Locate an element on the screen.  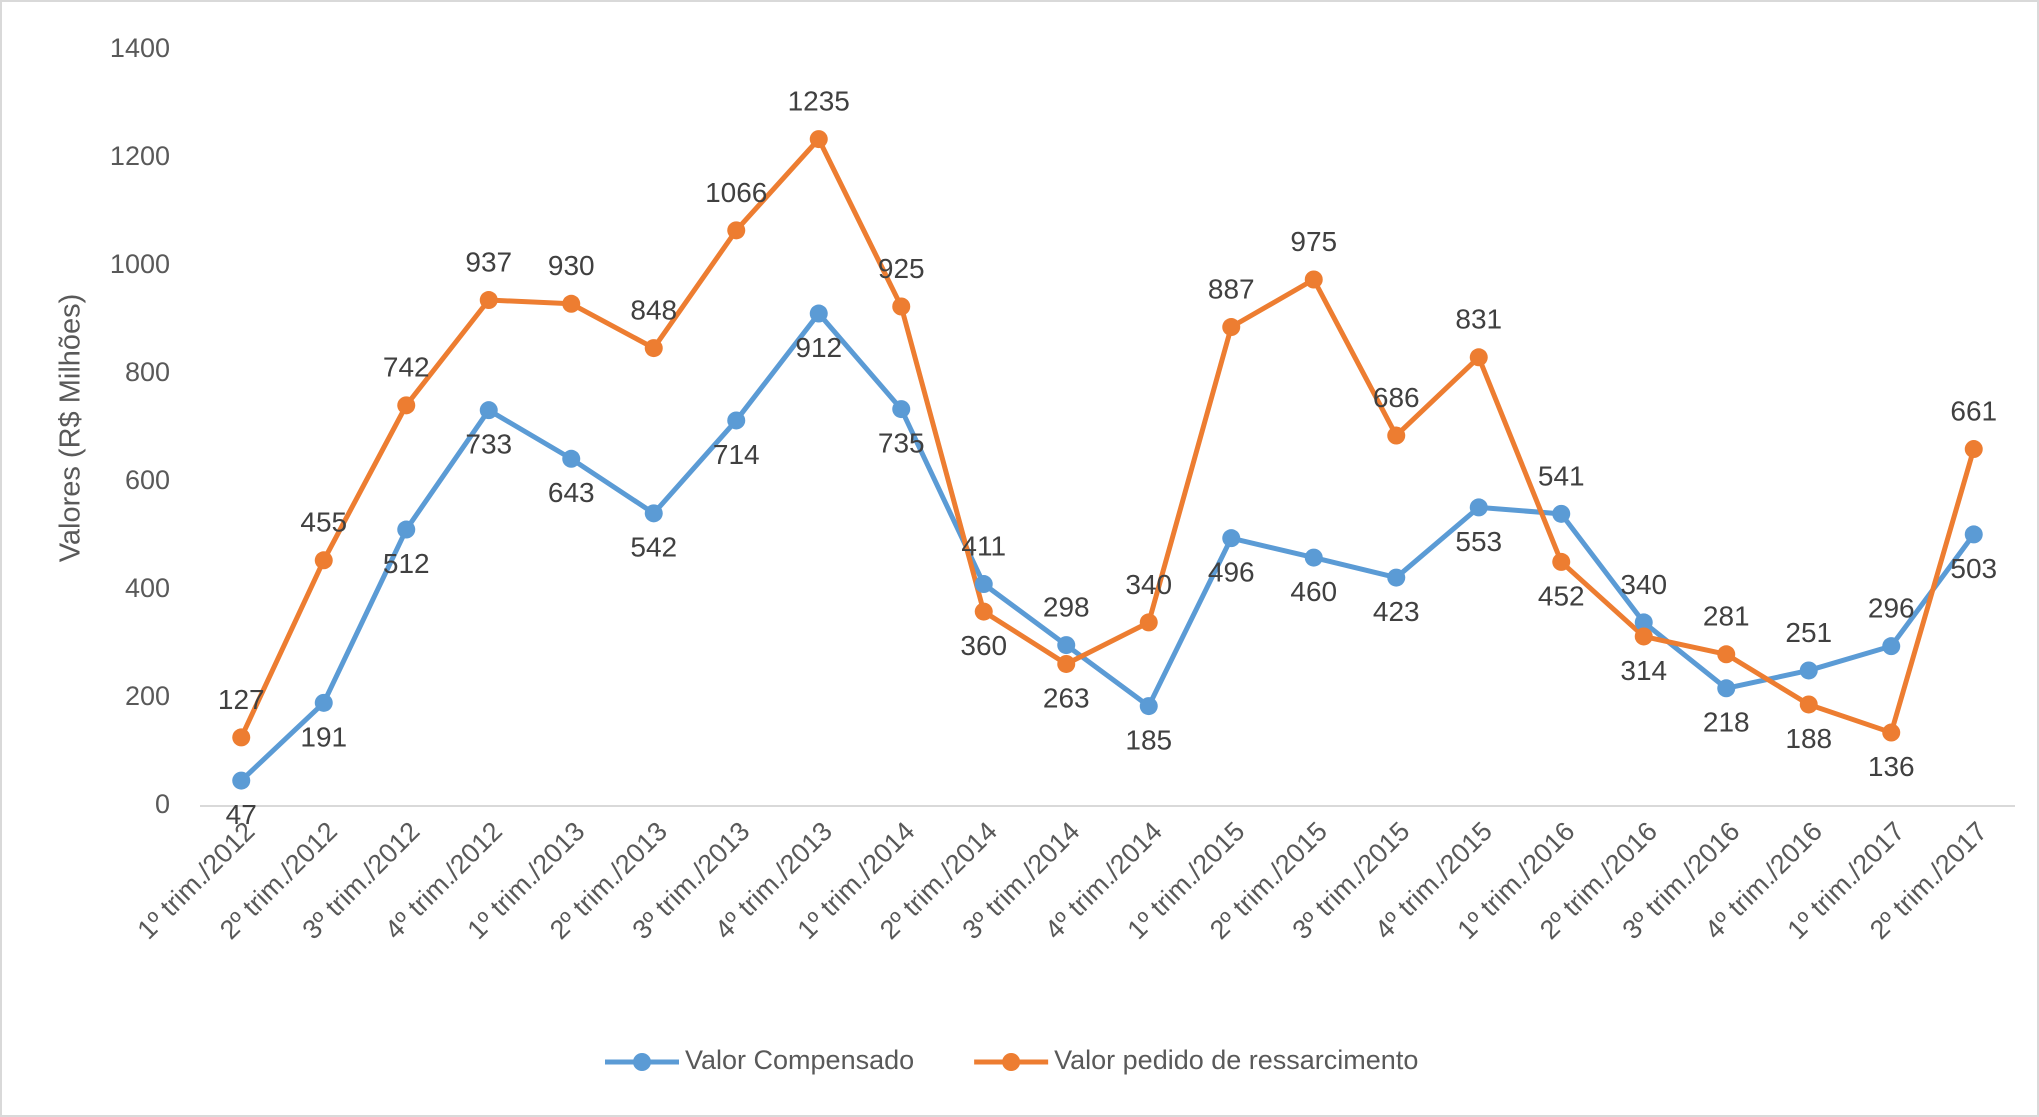
data-label: 925 is located at coordinates (901, 268).